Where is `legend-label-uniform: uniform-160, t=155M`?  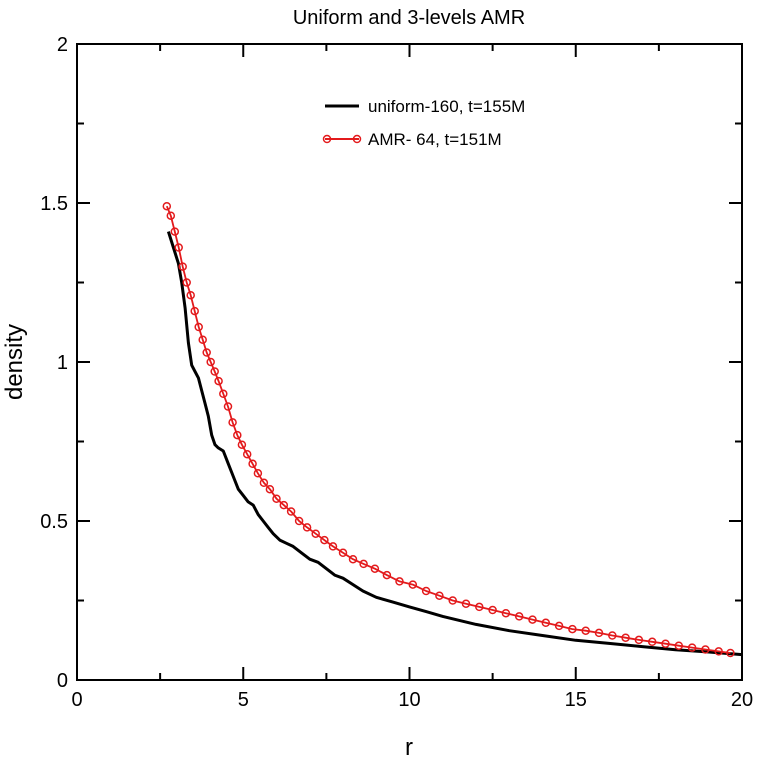
legend-label-uniform: uniform-160, t=155M is located at coordinates (446, 106).